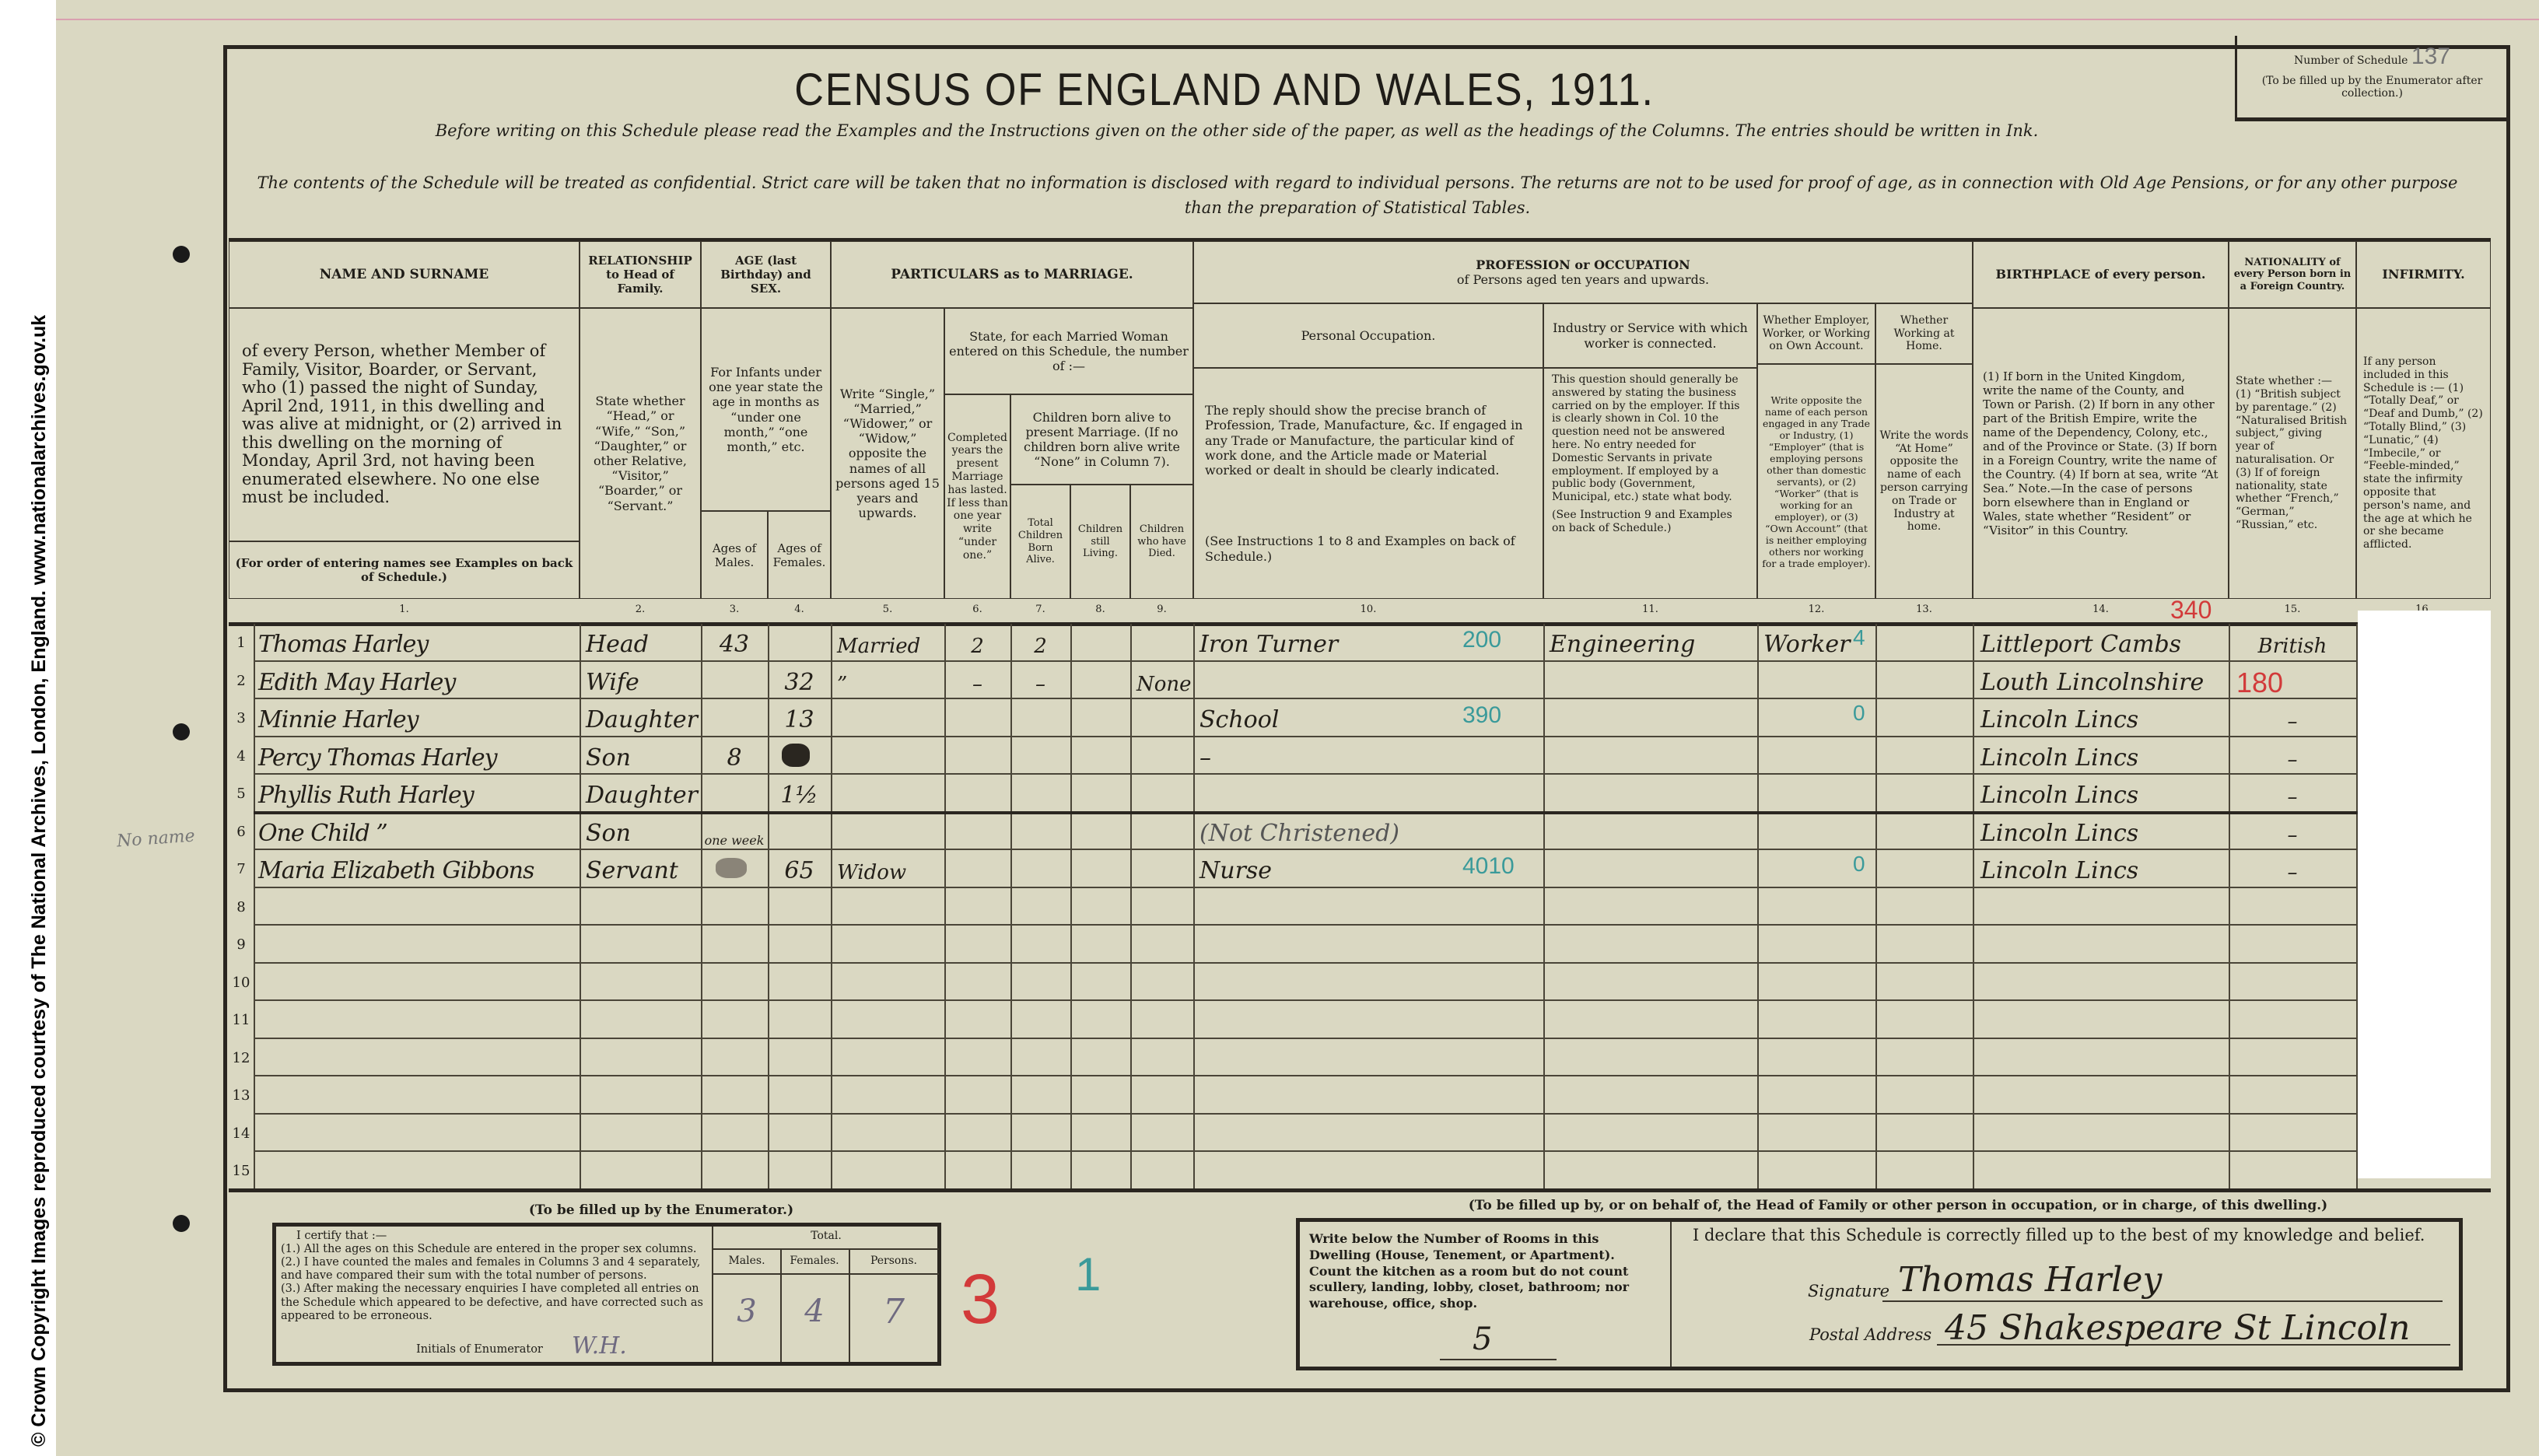 This screenshot has width=2539, height=1456. I want to click on cell-relationship: Son, so click(608, 758).